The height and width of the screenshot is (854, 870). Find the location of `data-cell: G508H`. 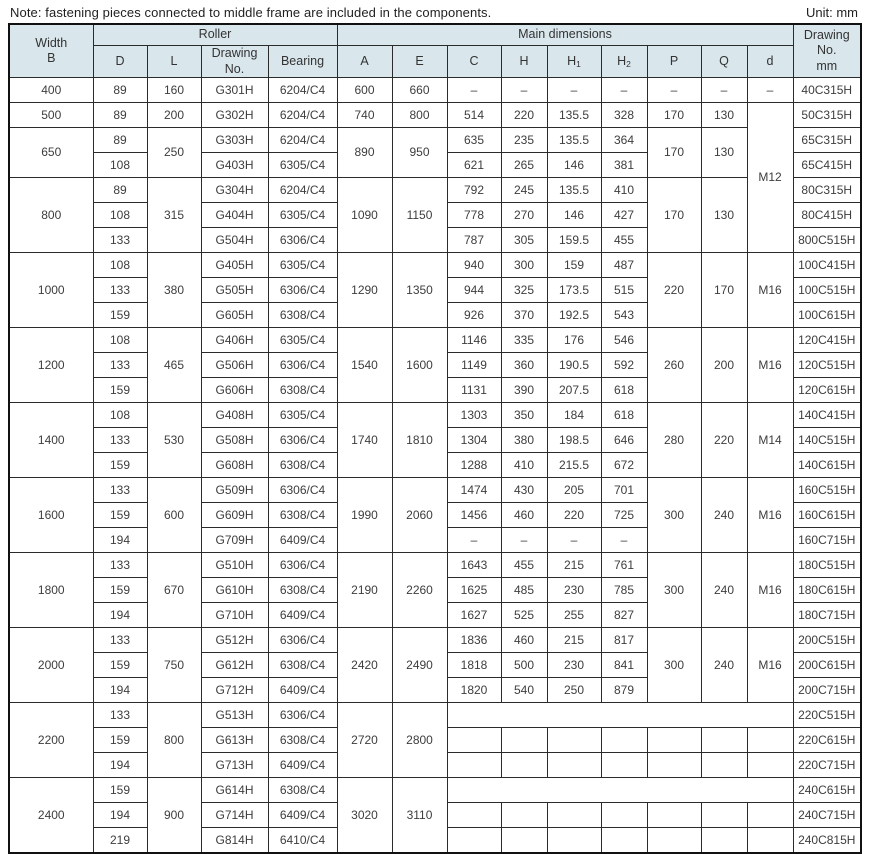

data-cell: G508H is located at coordinates (234, 440).